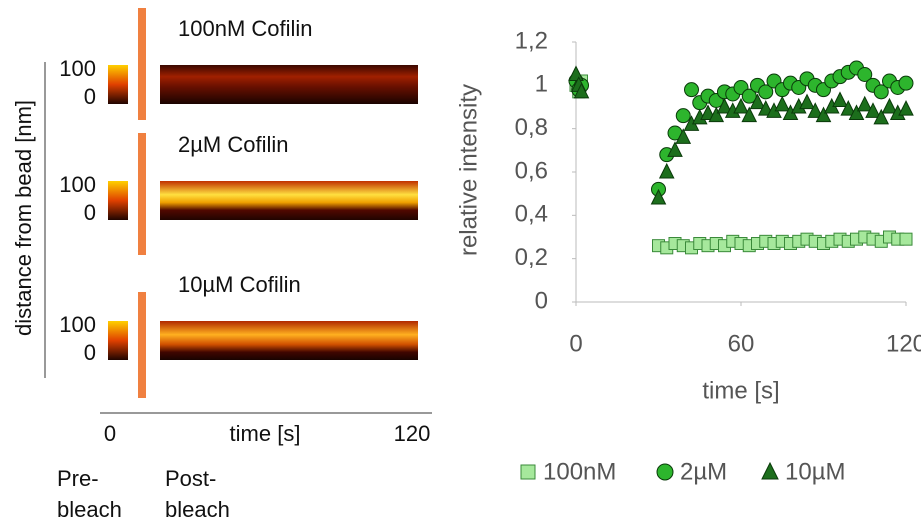 This screenshot has height=524, width=921. What do you see at coordinates (703, 471) in the screenshot?
I see `legend-label: 2µM` at bounding box center [703, 471].